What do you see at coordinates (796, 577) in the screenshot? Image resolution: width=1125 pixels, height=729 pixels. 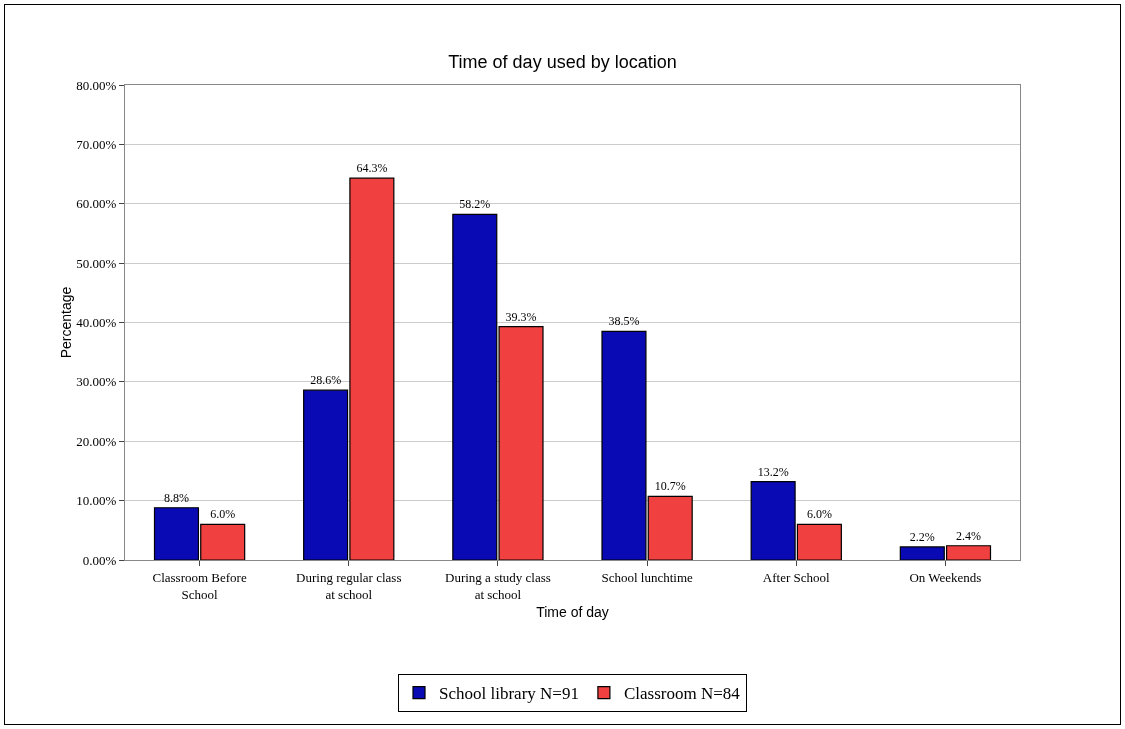 I see `x-tick-label: After School` at bounding box center [796, 577].